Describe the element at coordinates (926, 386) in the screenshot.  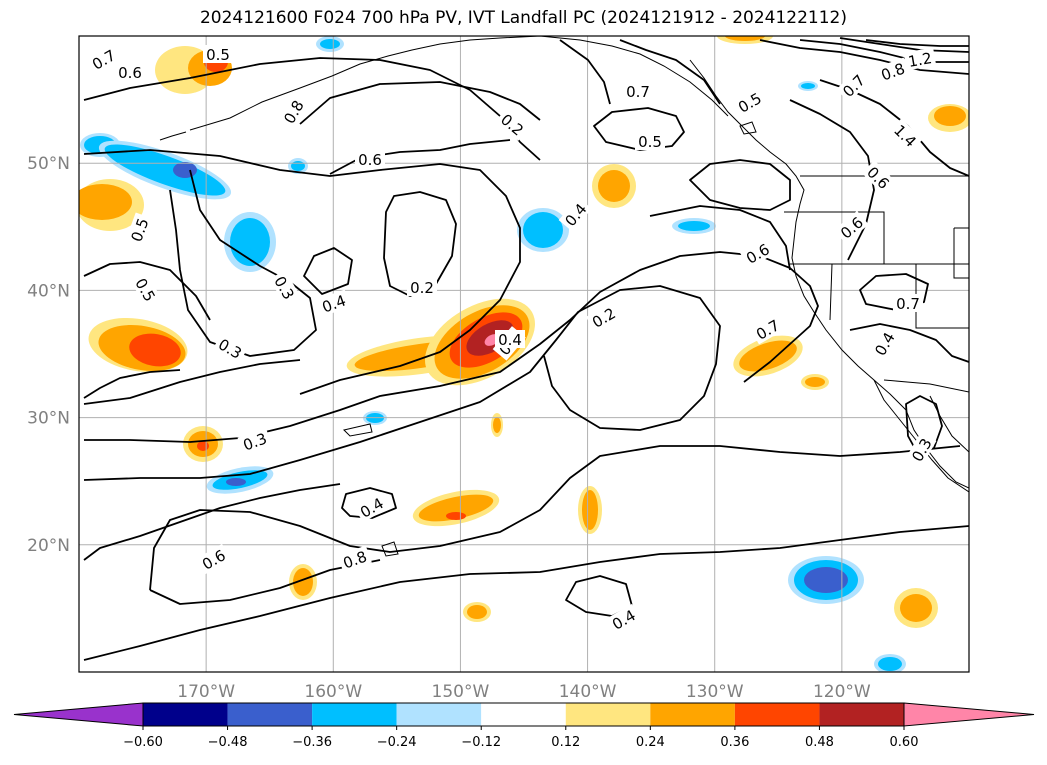
I see `border-us-mexico` at that location.